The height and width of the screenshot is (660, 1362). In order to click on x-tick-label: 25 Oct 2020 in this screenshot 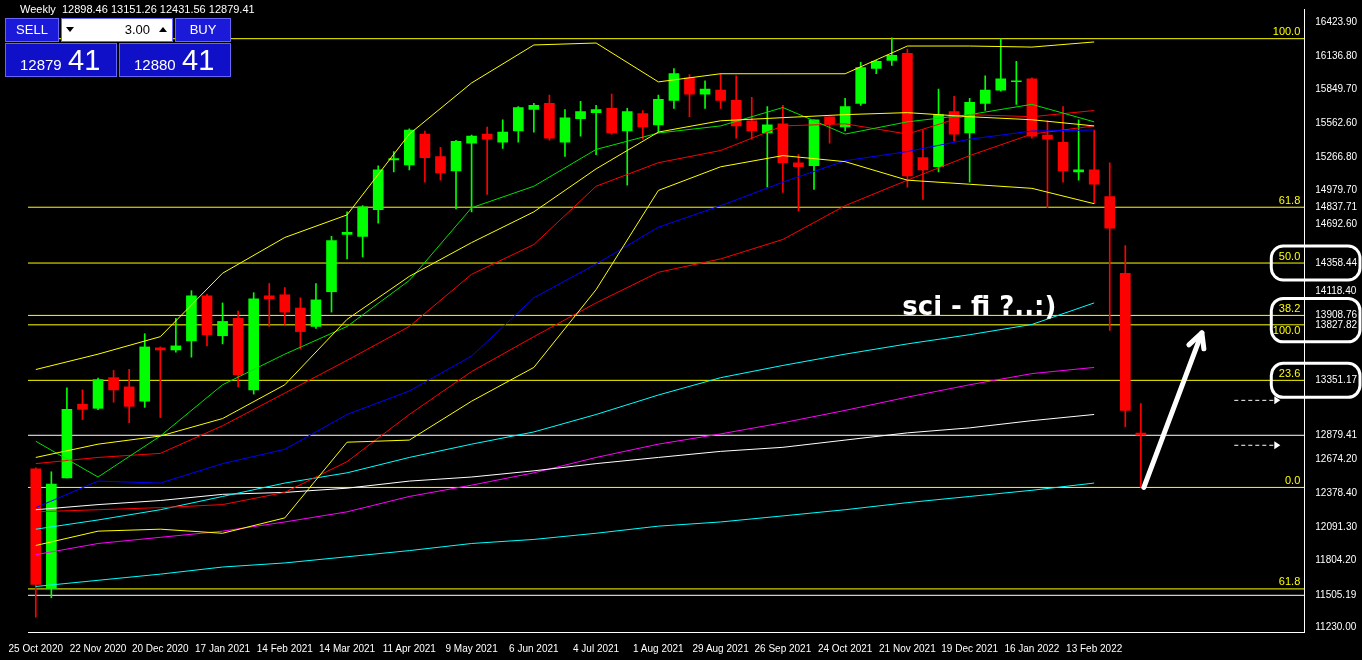, I will do `click(36, 648)`.